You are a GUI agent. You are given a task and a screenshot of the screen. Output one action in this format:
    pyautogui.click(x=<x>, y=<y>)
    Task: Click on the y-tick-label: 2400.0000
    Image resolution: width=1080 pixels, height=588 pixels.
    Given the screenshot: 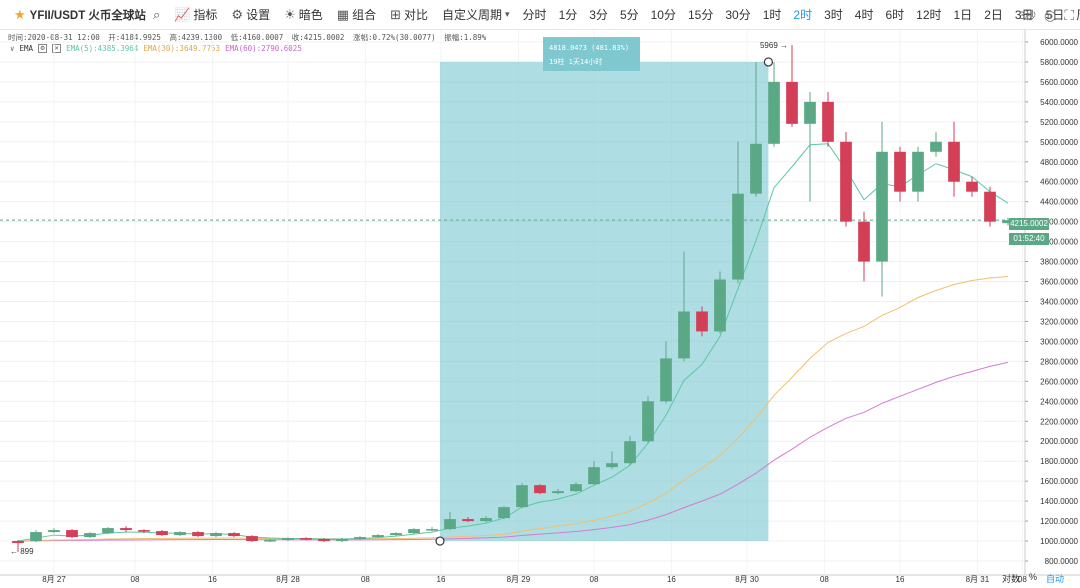 What is the action you would take?
    pyautogui.click(x=1059, y=401)
    